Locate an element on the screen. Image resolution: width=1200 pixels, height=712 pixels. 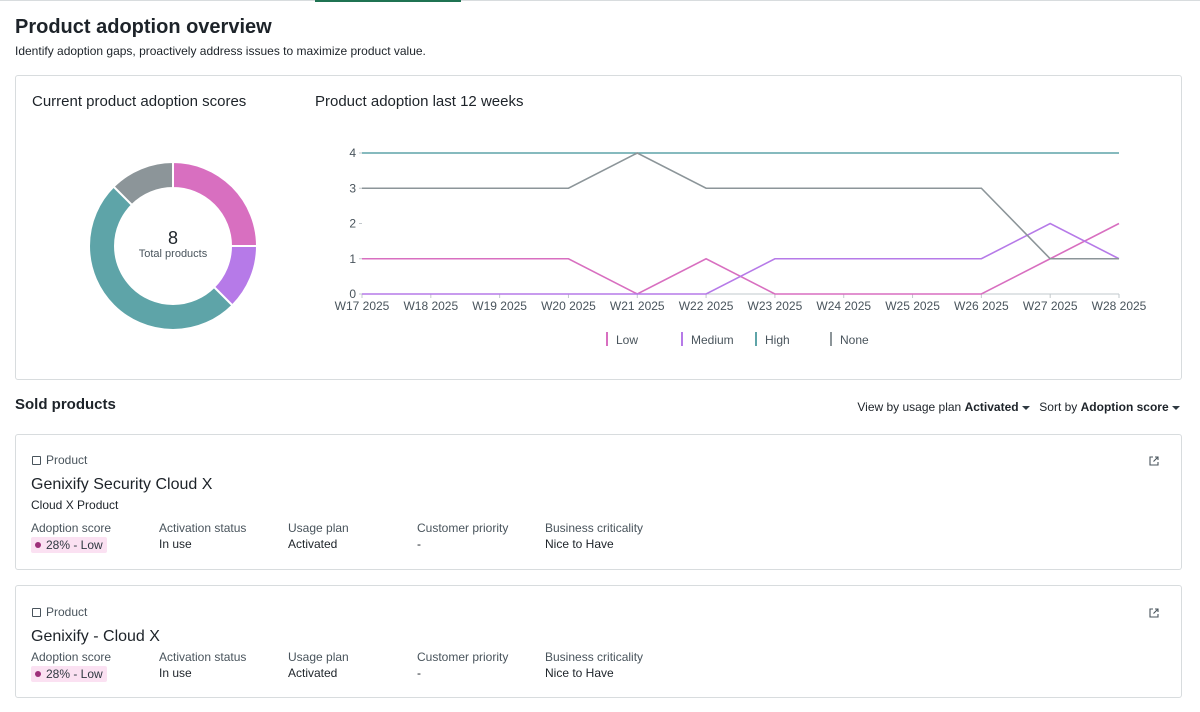
chart-title: Product adoption last 12 weeks is located at coordinates (419, 101).